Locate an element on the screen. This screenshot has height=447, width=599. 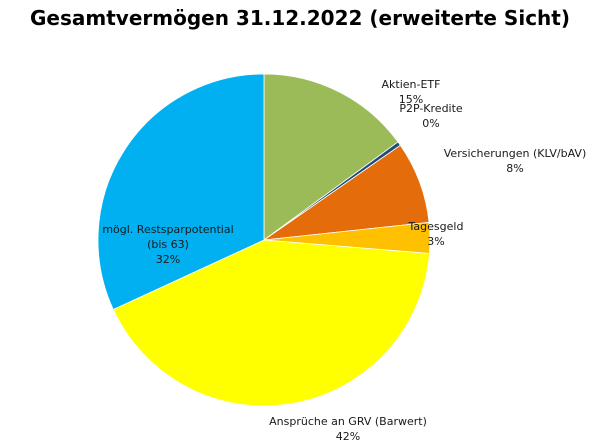
slice-label-versicherungen-klv-bav: Versicherungen (KLV/bAV) 8% is located at coordinates (515, 161).